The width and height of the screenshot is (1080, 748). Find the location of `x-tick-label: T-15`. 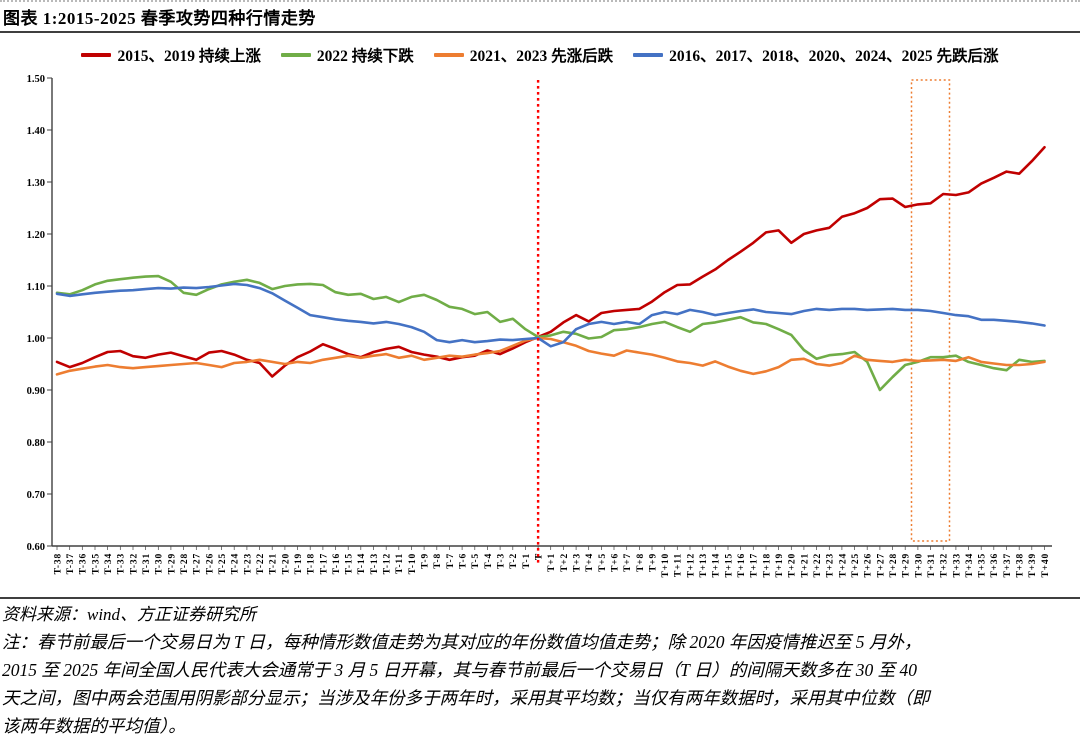

x-tick-label: T-15 is located at coordinates (350, 563).